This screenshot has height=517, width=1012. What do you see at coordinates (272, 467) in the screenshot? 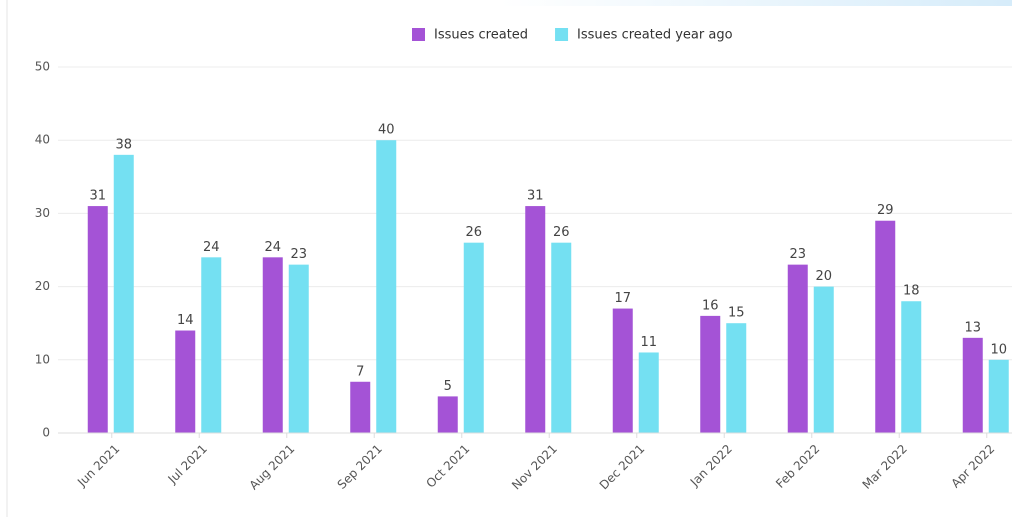
I see `x-tick-label: Aug 2021` at bounding box center [272, 467].